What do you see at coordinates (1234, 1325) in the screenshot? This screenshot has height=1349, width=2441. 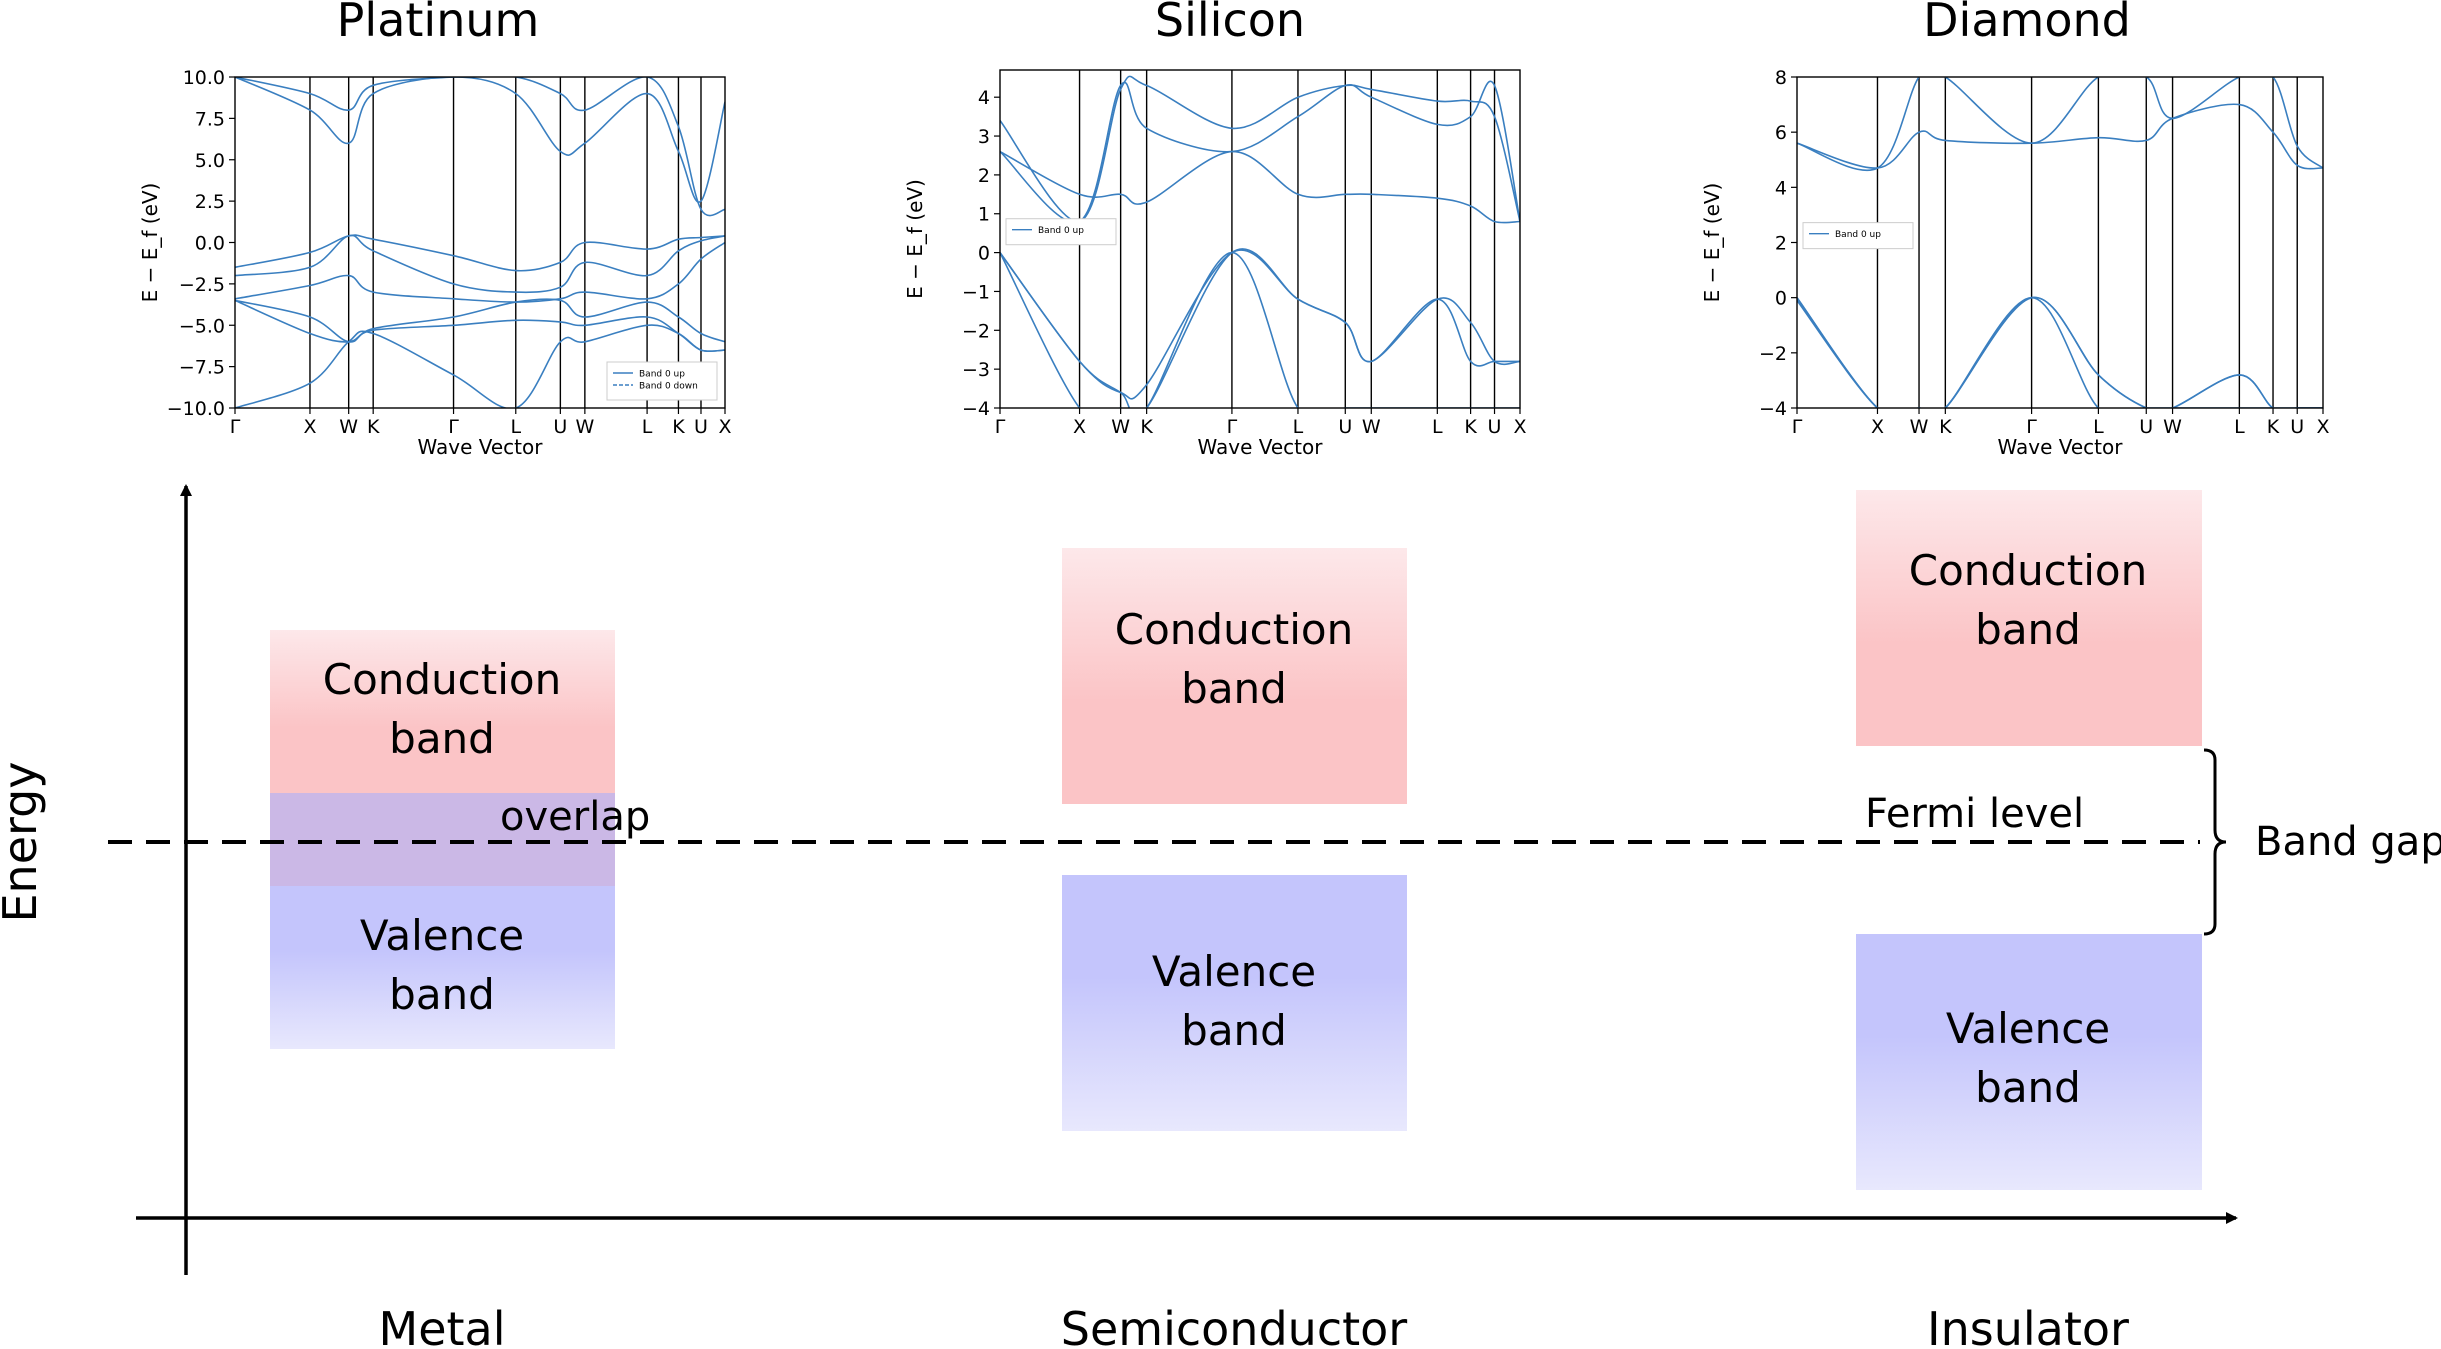 I see `semiconductor-label: Semiconductor` at bounding box center [1234, 1325].